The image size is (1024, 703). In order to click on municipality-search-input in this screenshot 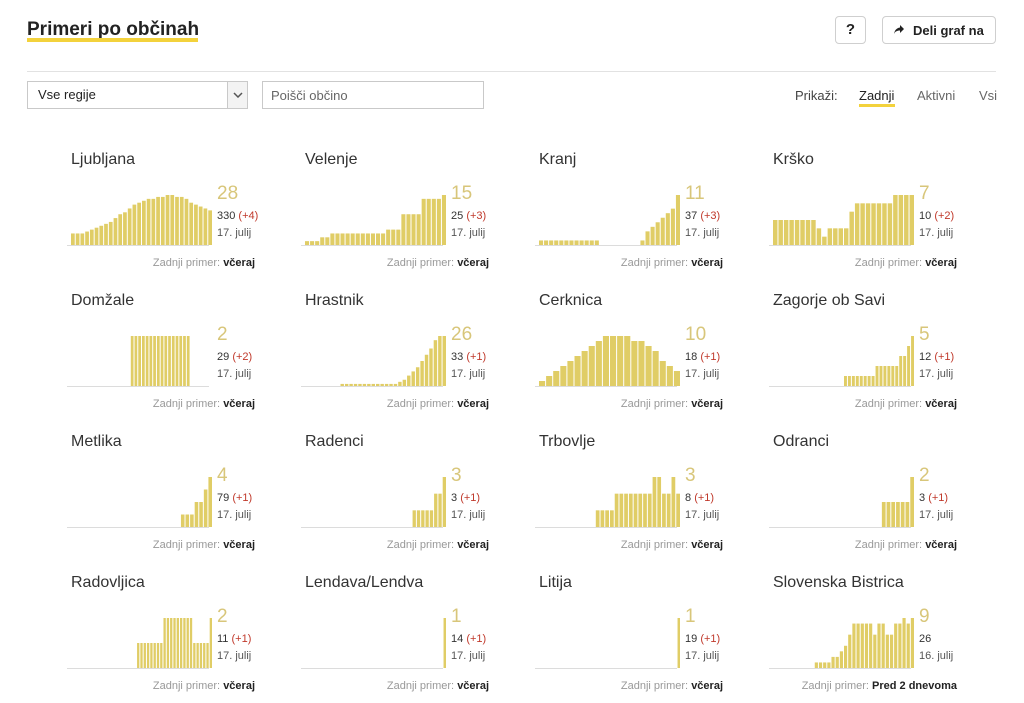, I will do `click(373, 95)`.